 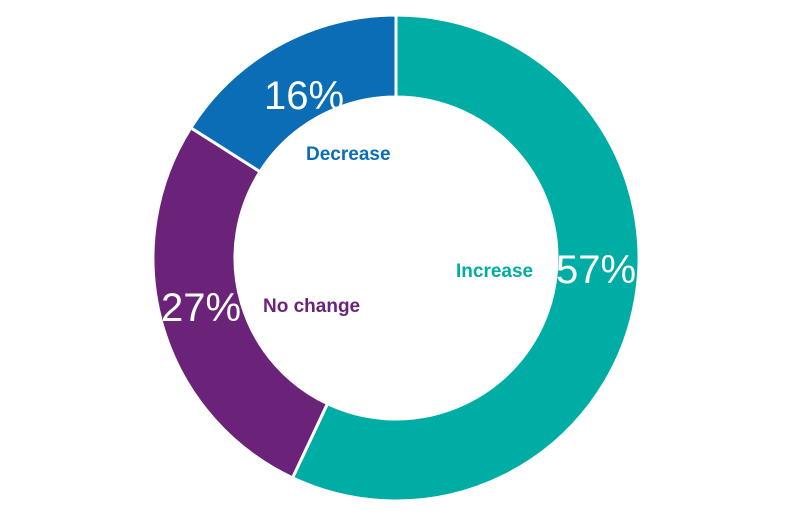 What do you see at coordinates (348, 154) in the screenshot?
I see `category-label-decrease: Decrease` at bounding box center [348, 154].